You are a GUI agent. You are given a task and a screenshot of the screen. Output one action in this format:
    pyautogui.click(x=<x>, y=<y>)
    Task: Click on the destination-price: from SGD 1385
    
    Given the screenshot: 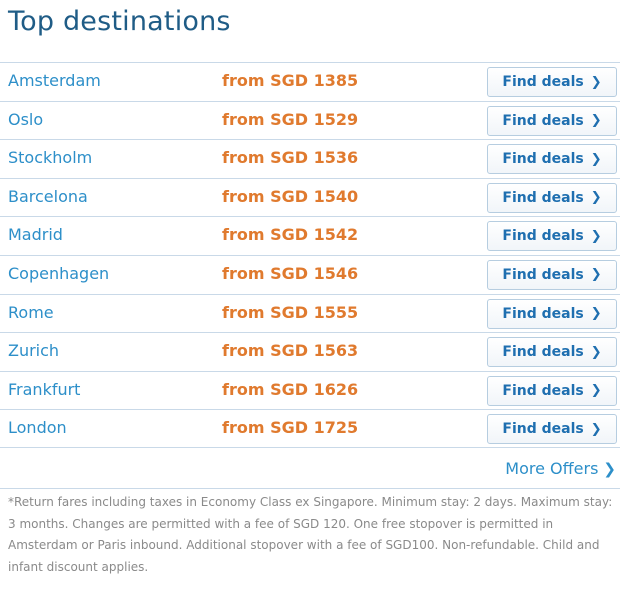 What is the action you would take?
    pyautogui.click(x=290, y=80)
    